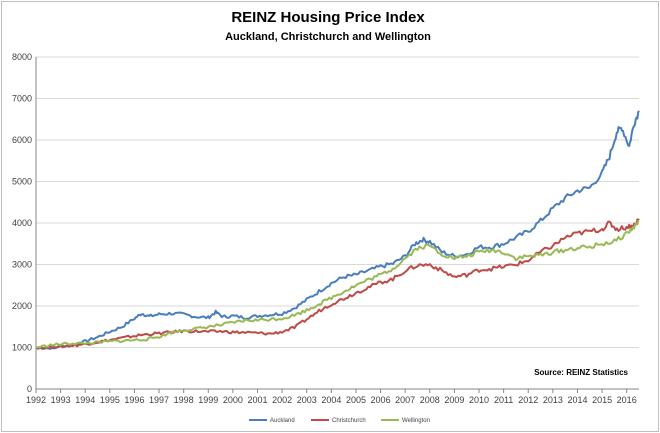  I want to click on legend-label-auckland: Auckland, so click(282, 421).